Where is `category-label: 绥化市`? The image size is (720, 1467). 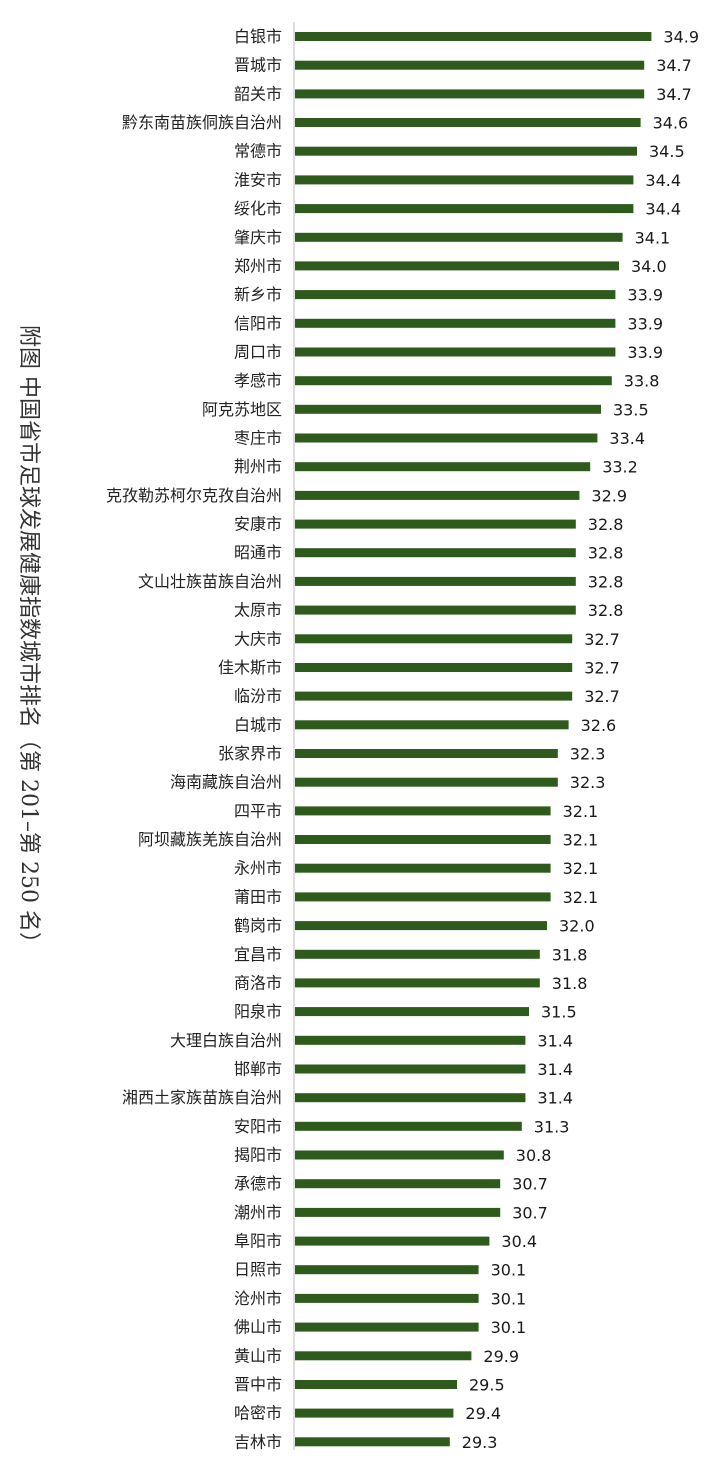
category-label: 绥化市 is located at coordinates (258, 208).